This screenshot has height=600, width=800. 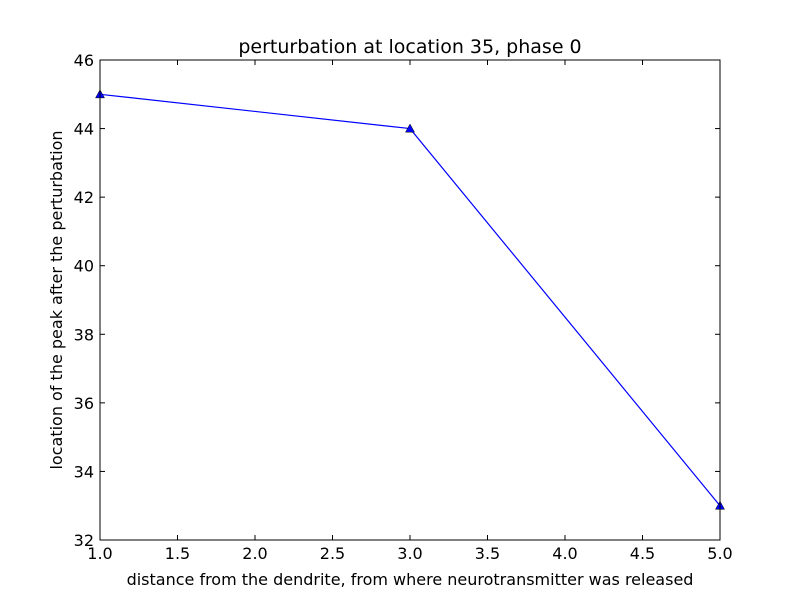 I want to click on y-tick-label: 42, so click(x=84, y=197).